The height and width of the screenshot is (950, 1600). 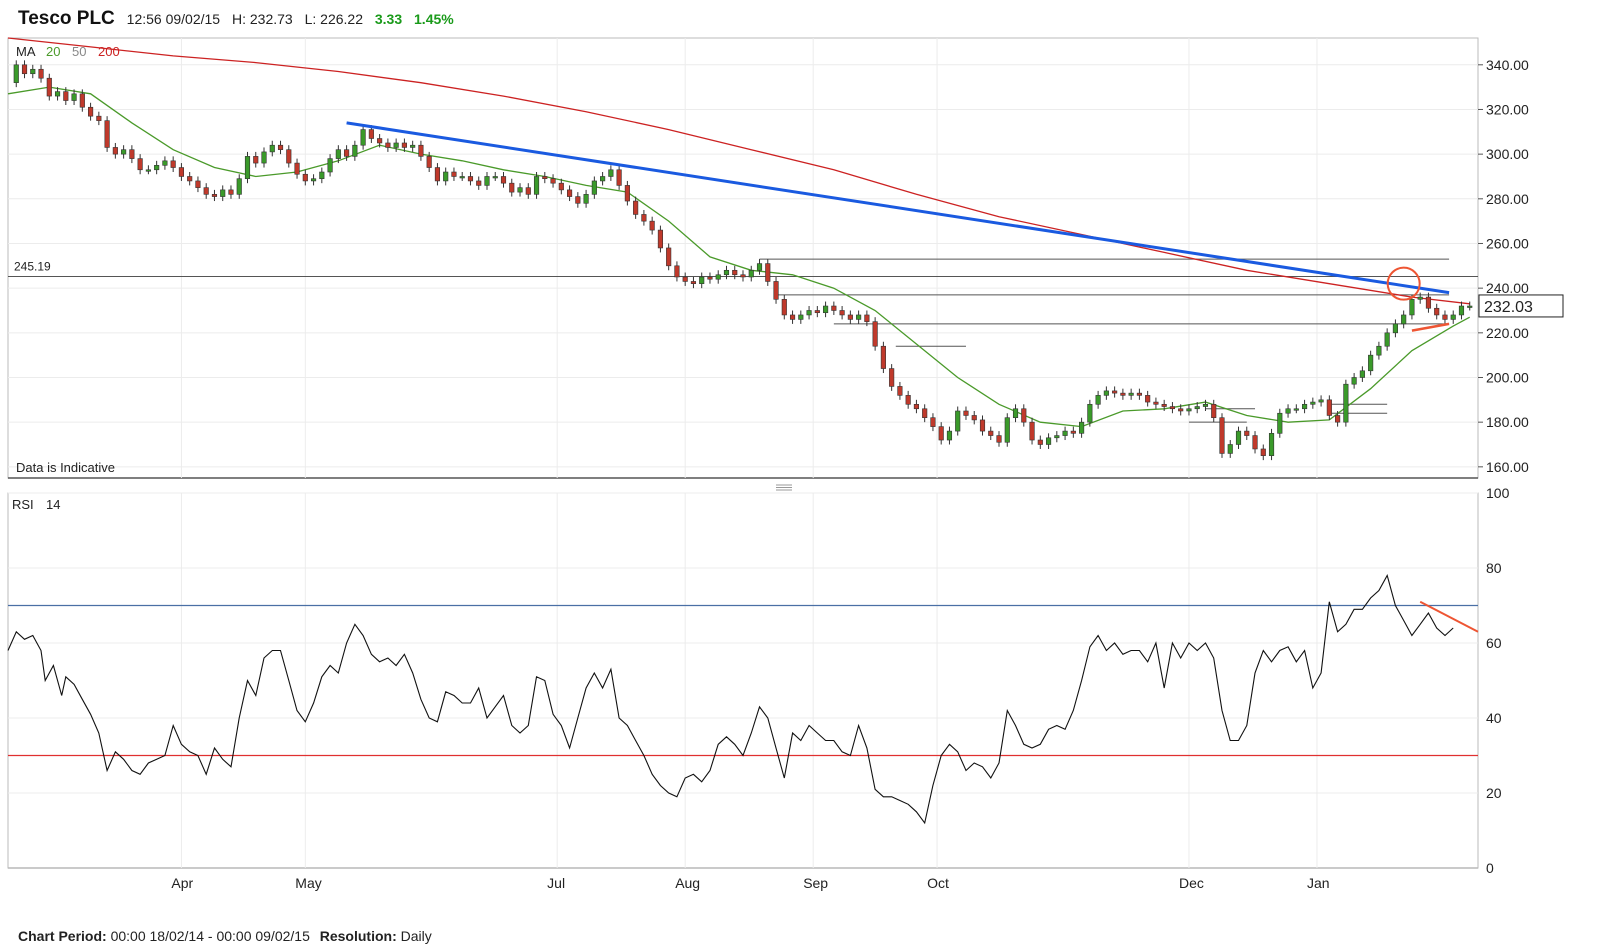 I want to click on breakout-circle, so click(x=1403, y=283).